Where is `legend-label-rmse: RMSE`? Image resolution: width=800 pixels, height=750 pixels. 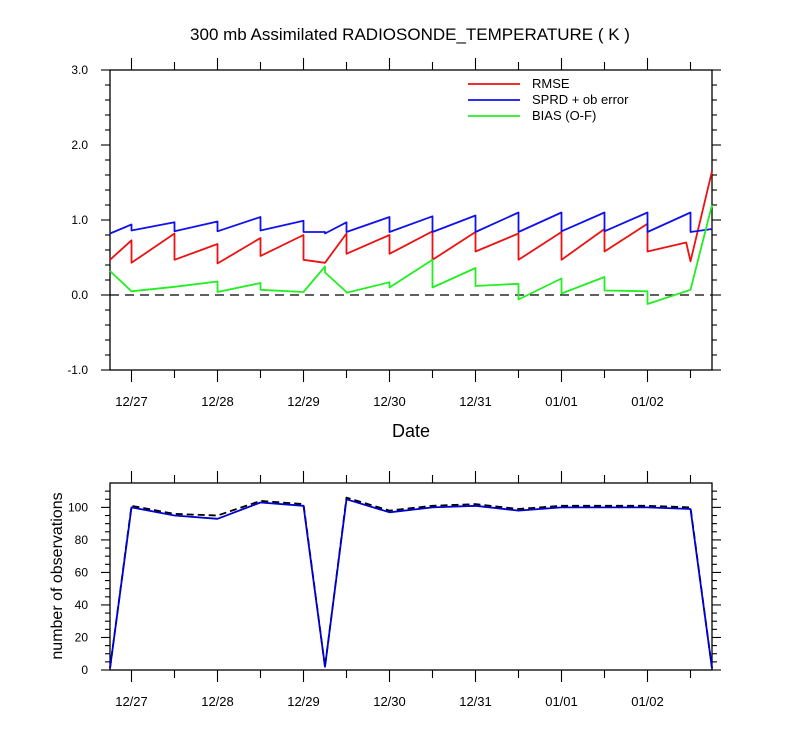 legend-label-rmse: RMSE is located at coordinates (551, 83).